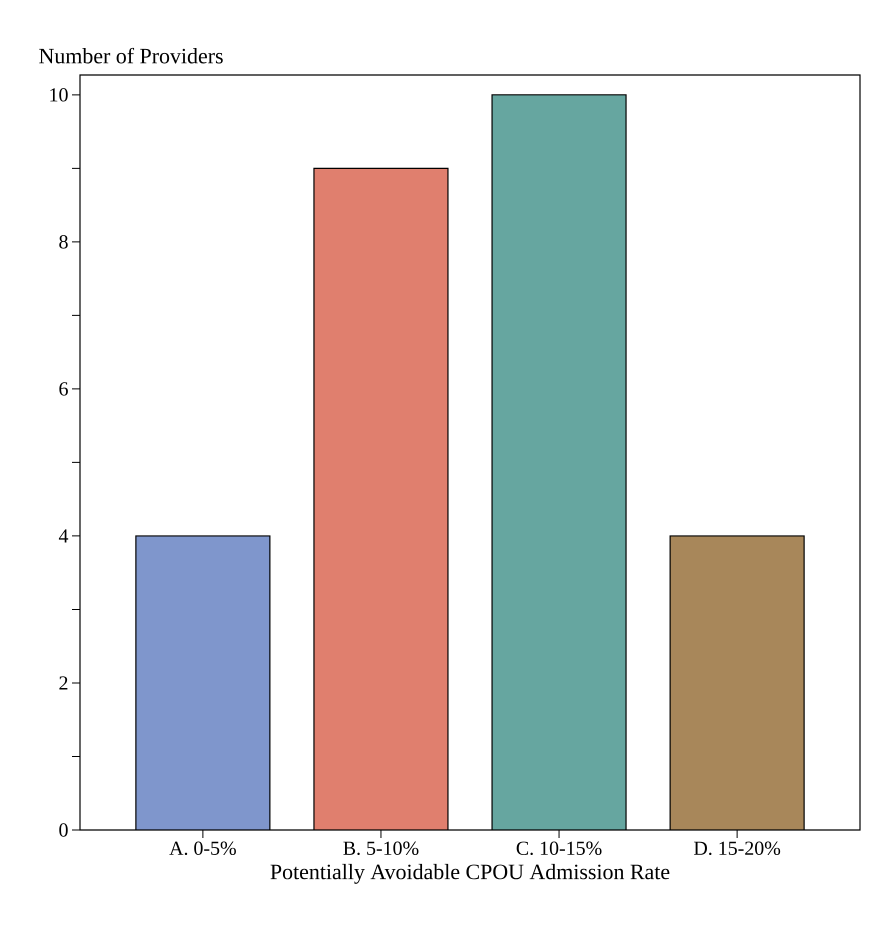 The image size is (869, 938). I want to click on y-tick-label: 10, so click(59, 95).